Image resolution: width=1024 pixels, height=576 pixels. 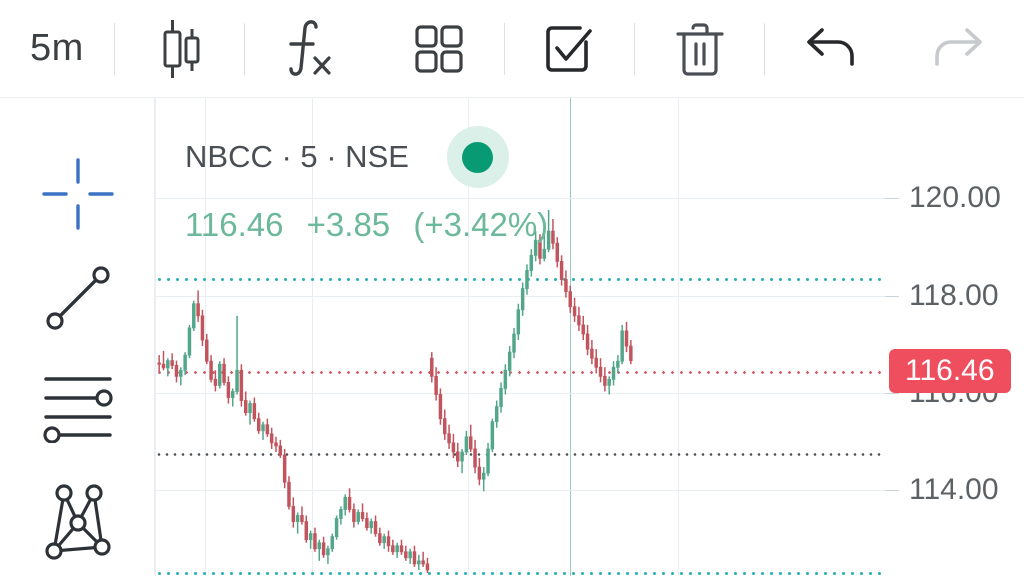 I want to click on candlestick-chart-type-button, so click(x=179, y=49).